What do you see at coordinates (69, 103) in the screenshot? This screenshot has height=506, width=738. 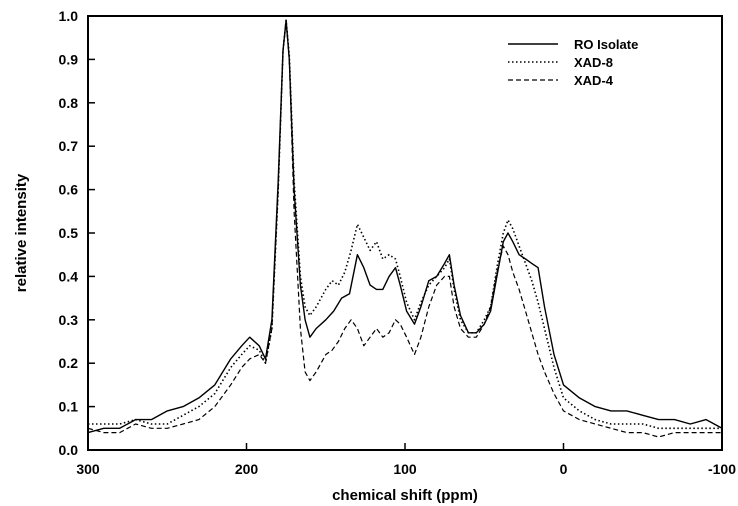 I see `y-tick-label: 0.8` at bounding box center [69, 103].